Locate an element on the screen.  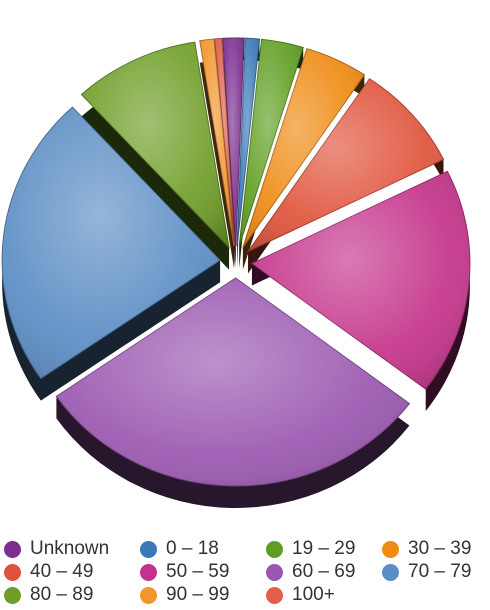
legend-item: 100+ is located at coordinates (300, 595).